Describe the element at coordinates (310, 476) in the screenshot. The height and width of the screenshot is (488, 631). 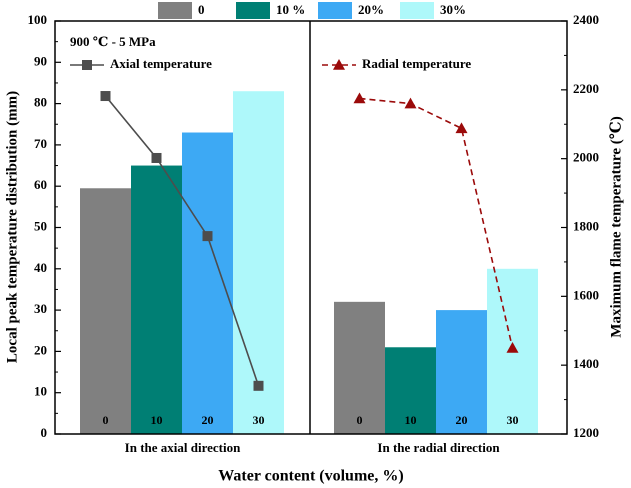
I see `x-axis-title: Water content (volume, %)` at that location.